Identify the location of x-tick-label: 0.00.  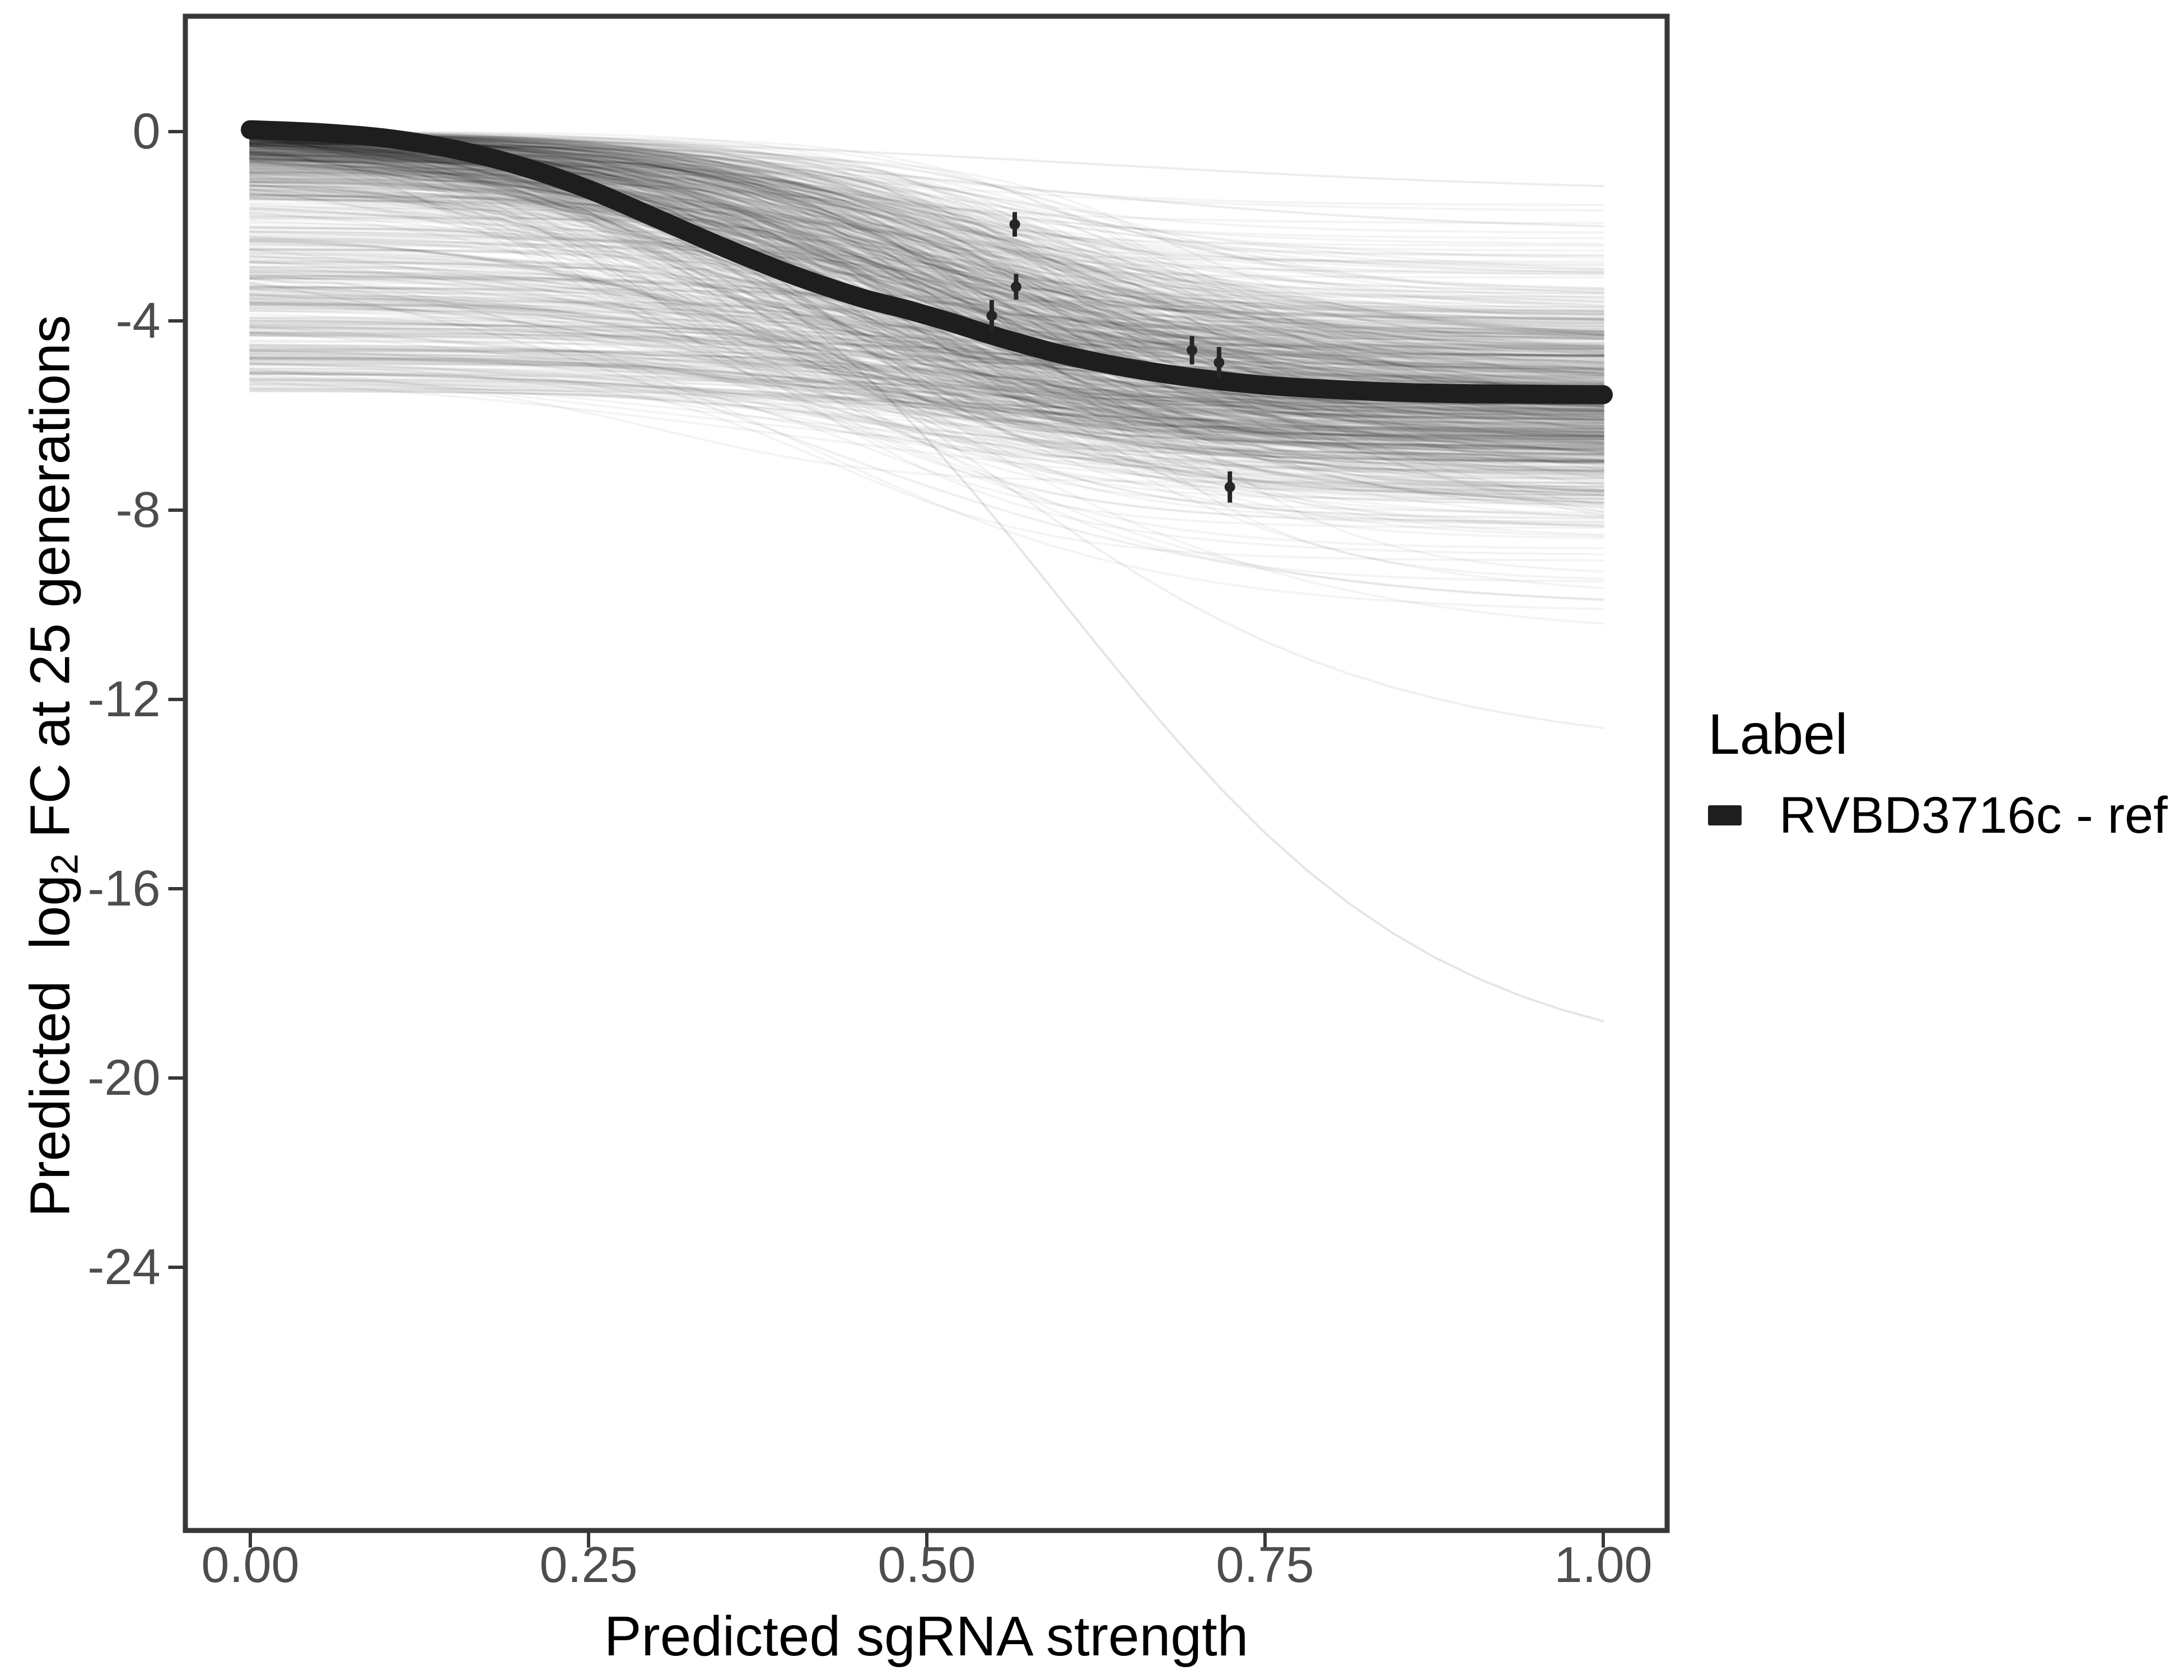
(251, 1565).